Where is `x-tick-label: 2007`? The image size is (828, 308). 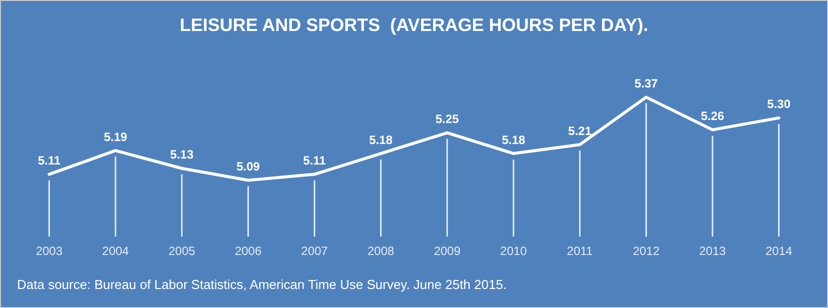
x-tick-label: 2007 is located at coordinates (314, 251).